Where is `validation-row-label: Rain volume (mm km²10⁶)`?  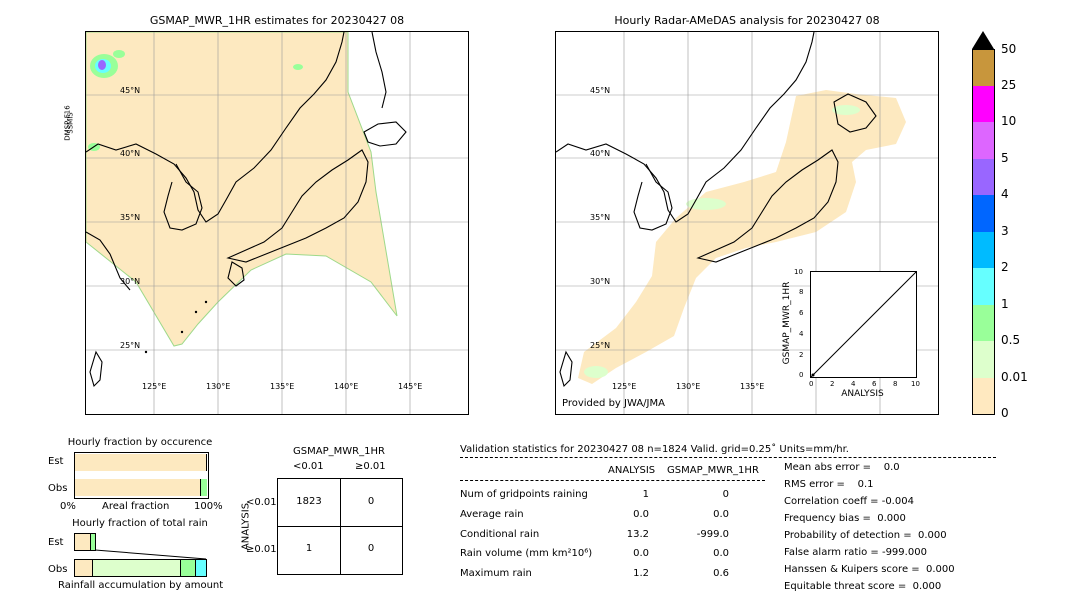
validation-row-label: Rain volume (mm km²10⁶) is located at coordinates (526, 553).